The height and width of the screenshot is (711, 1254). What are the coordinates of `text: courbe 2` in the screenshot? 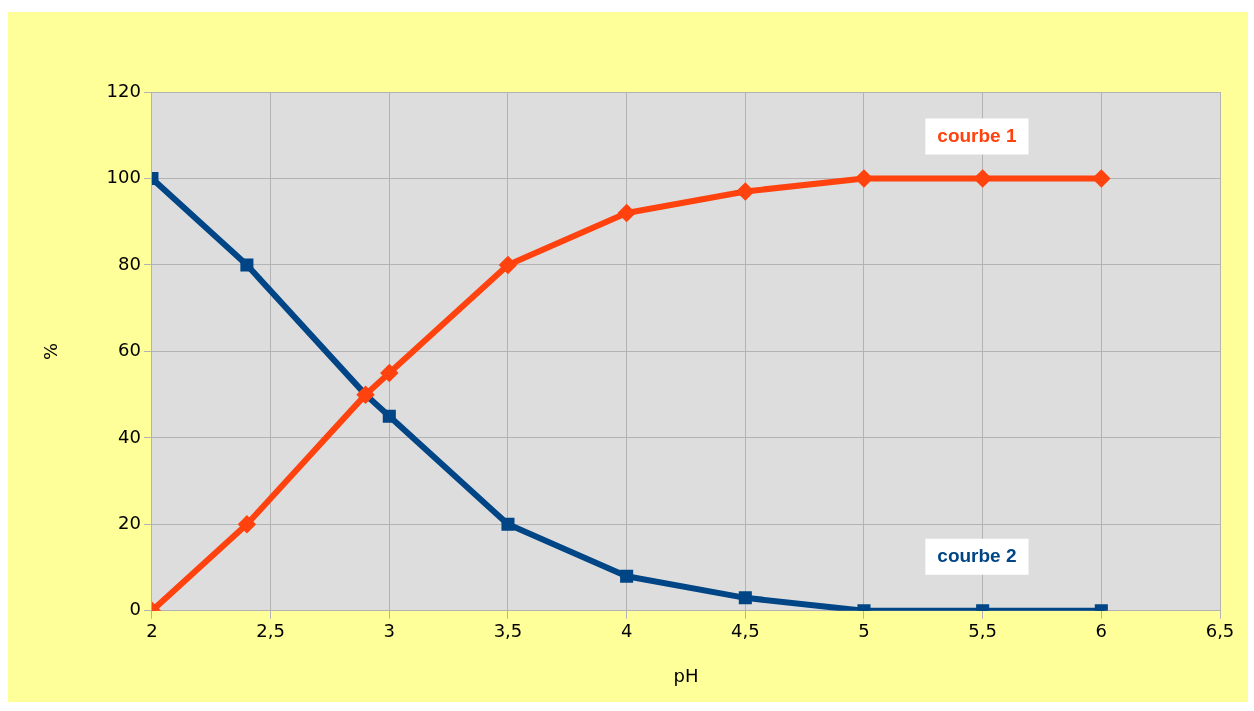 It's located at (977, 556).